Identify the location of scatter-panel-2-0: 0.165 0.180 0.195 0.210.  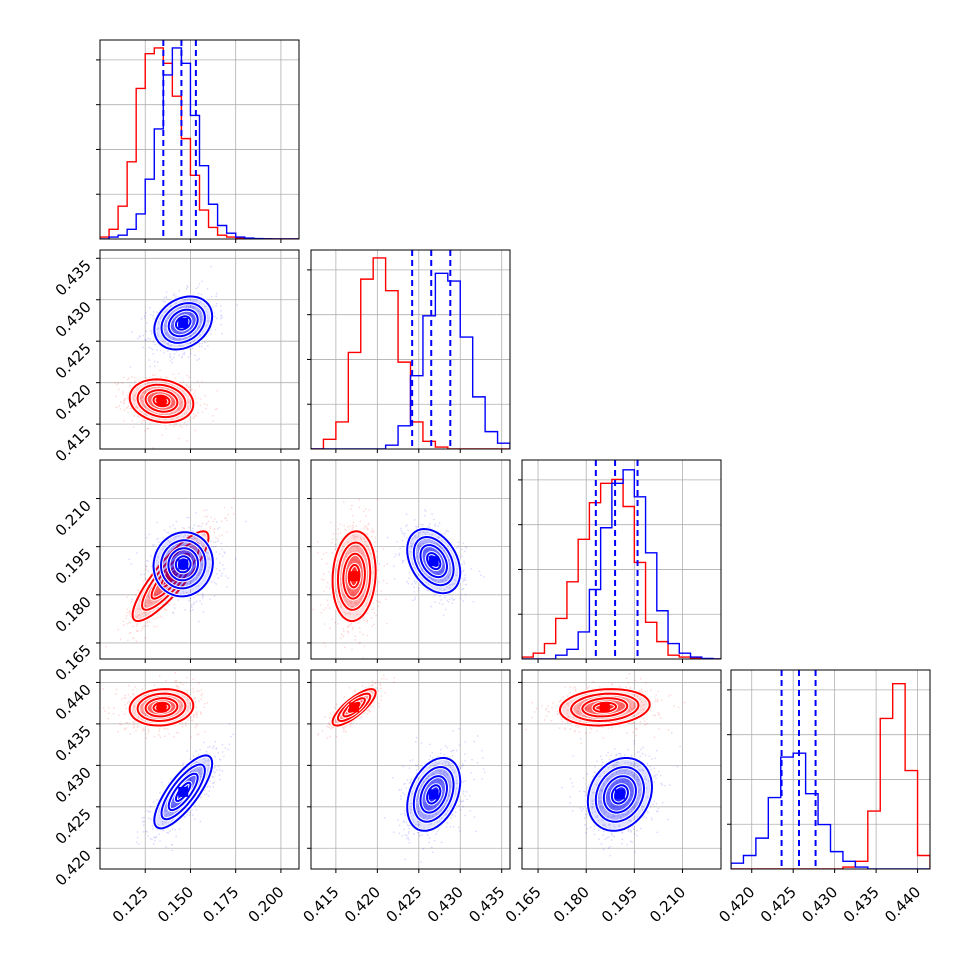
(176, 571).